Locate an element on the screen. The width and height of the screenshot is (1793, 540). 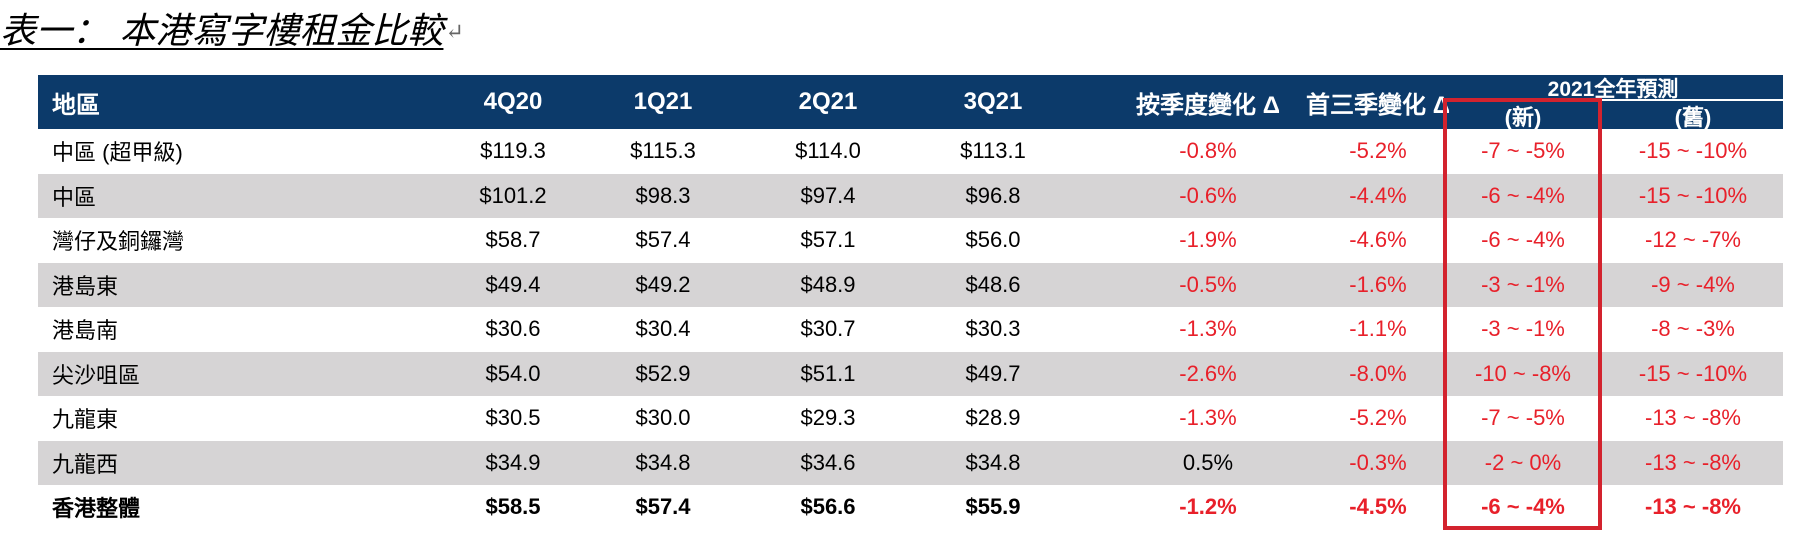
cell-q2q21: $114.0 is located at coordinates (828, 150).